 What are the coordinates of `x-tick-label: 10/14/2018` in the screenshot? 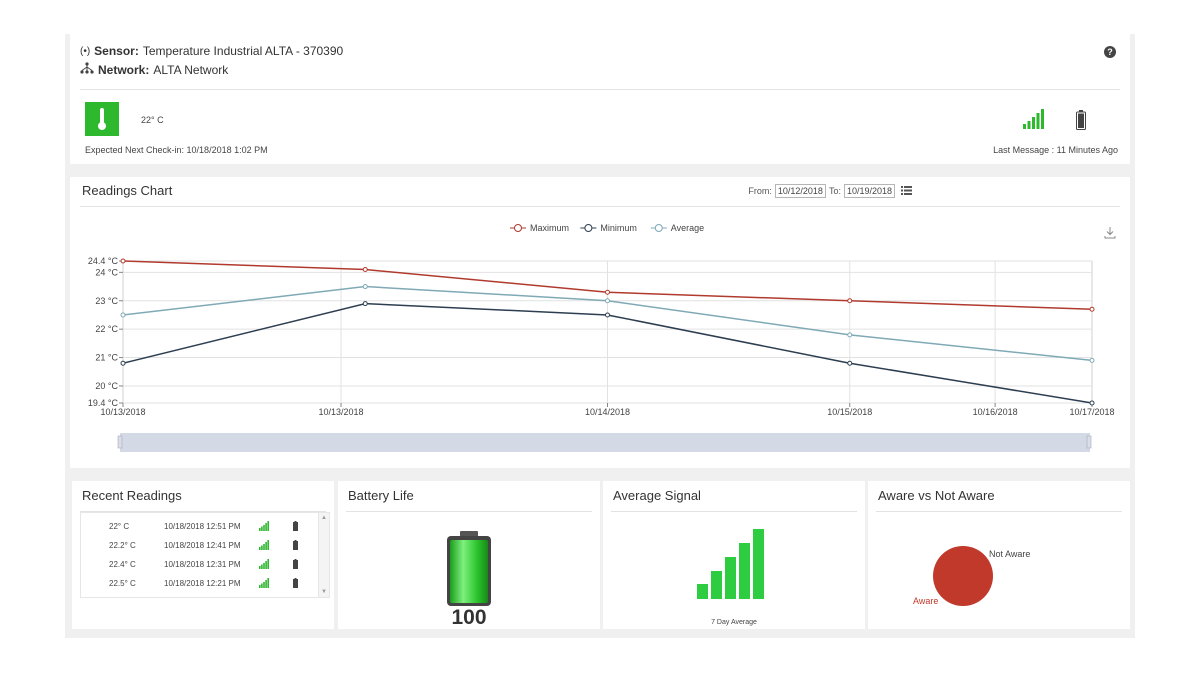 It's located at (607, 412).